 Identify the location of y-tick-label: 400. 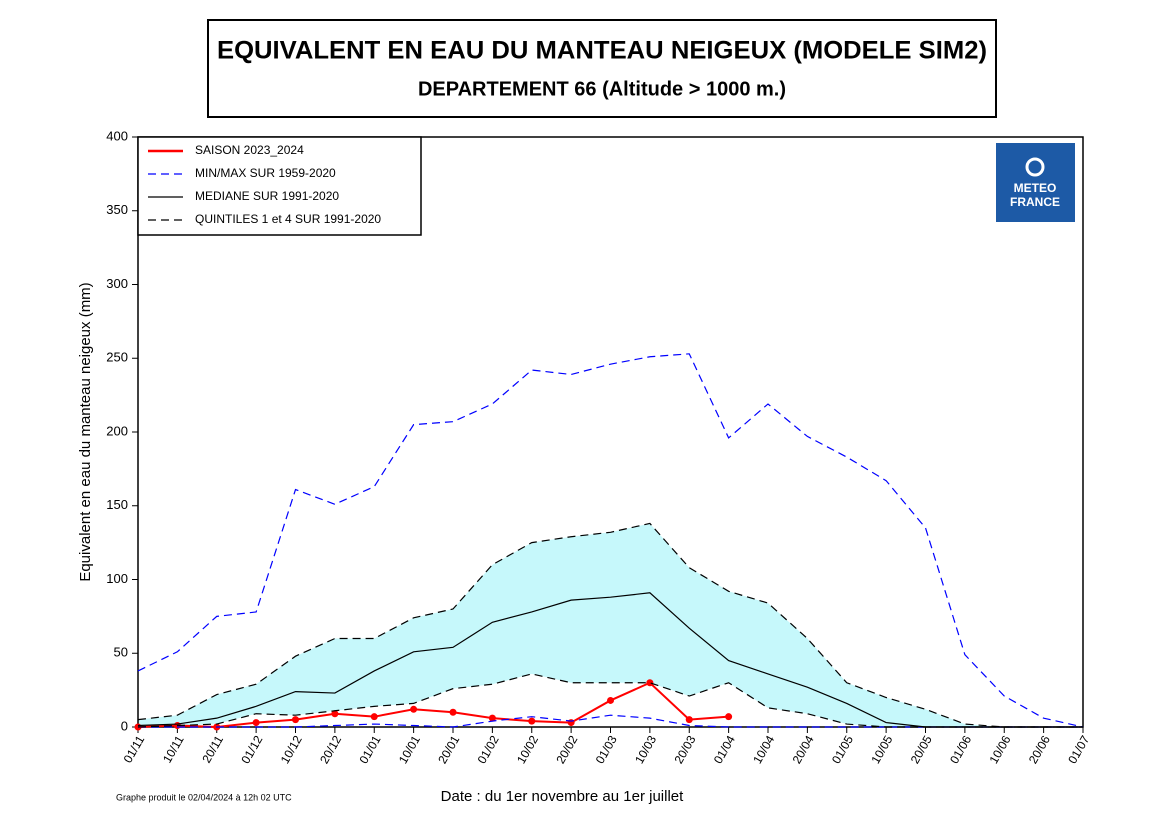
(117, 135).